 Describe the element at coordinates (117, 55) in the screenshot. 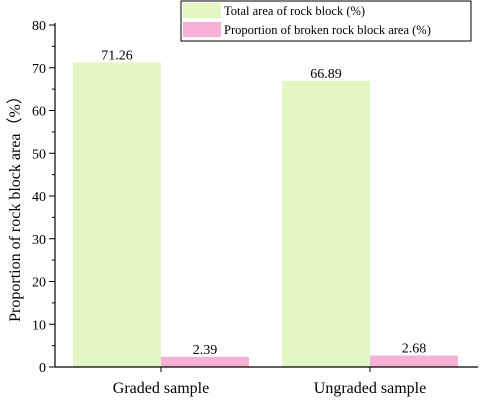

I see `data-label: 71.26` at that location.